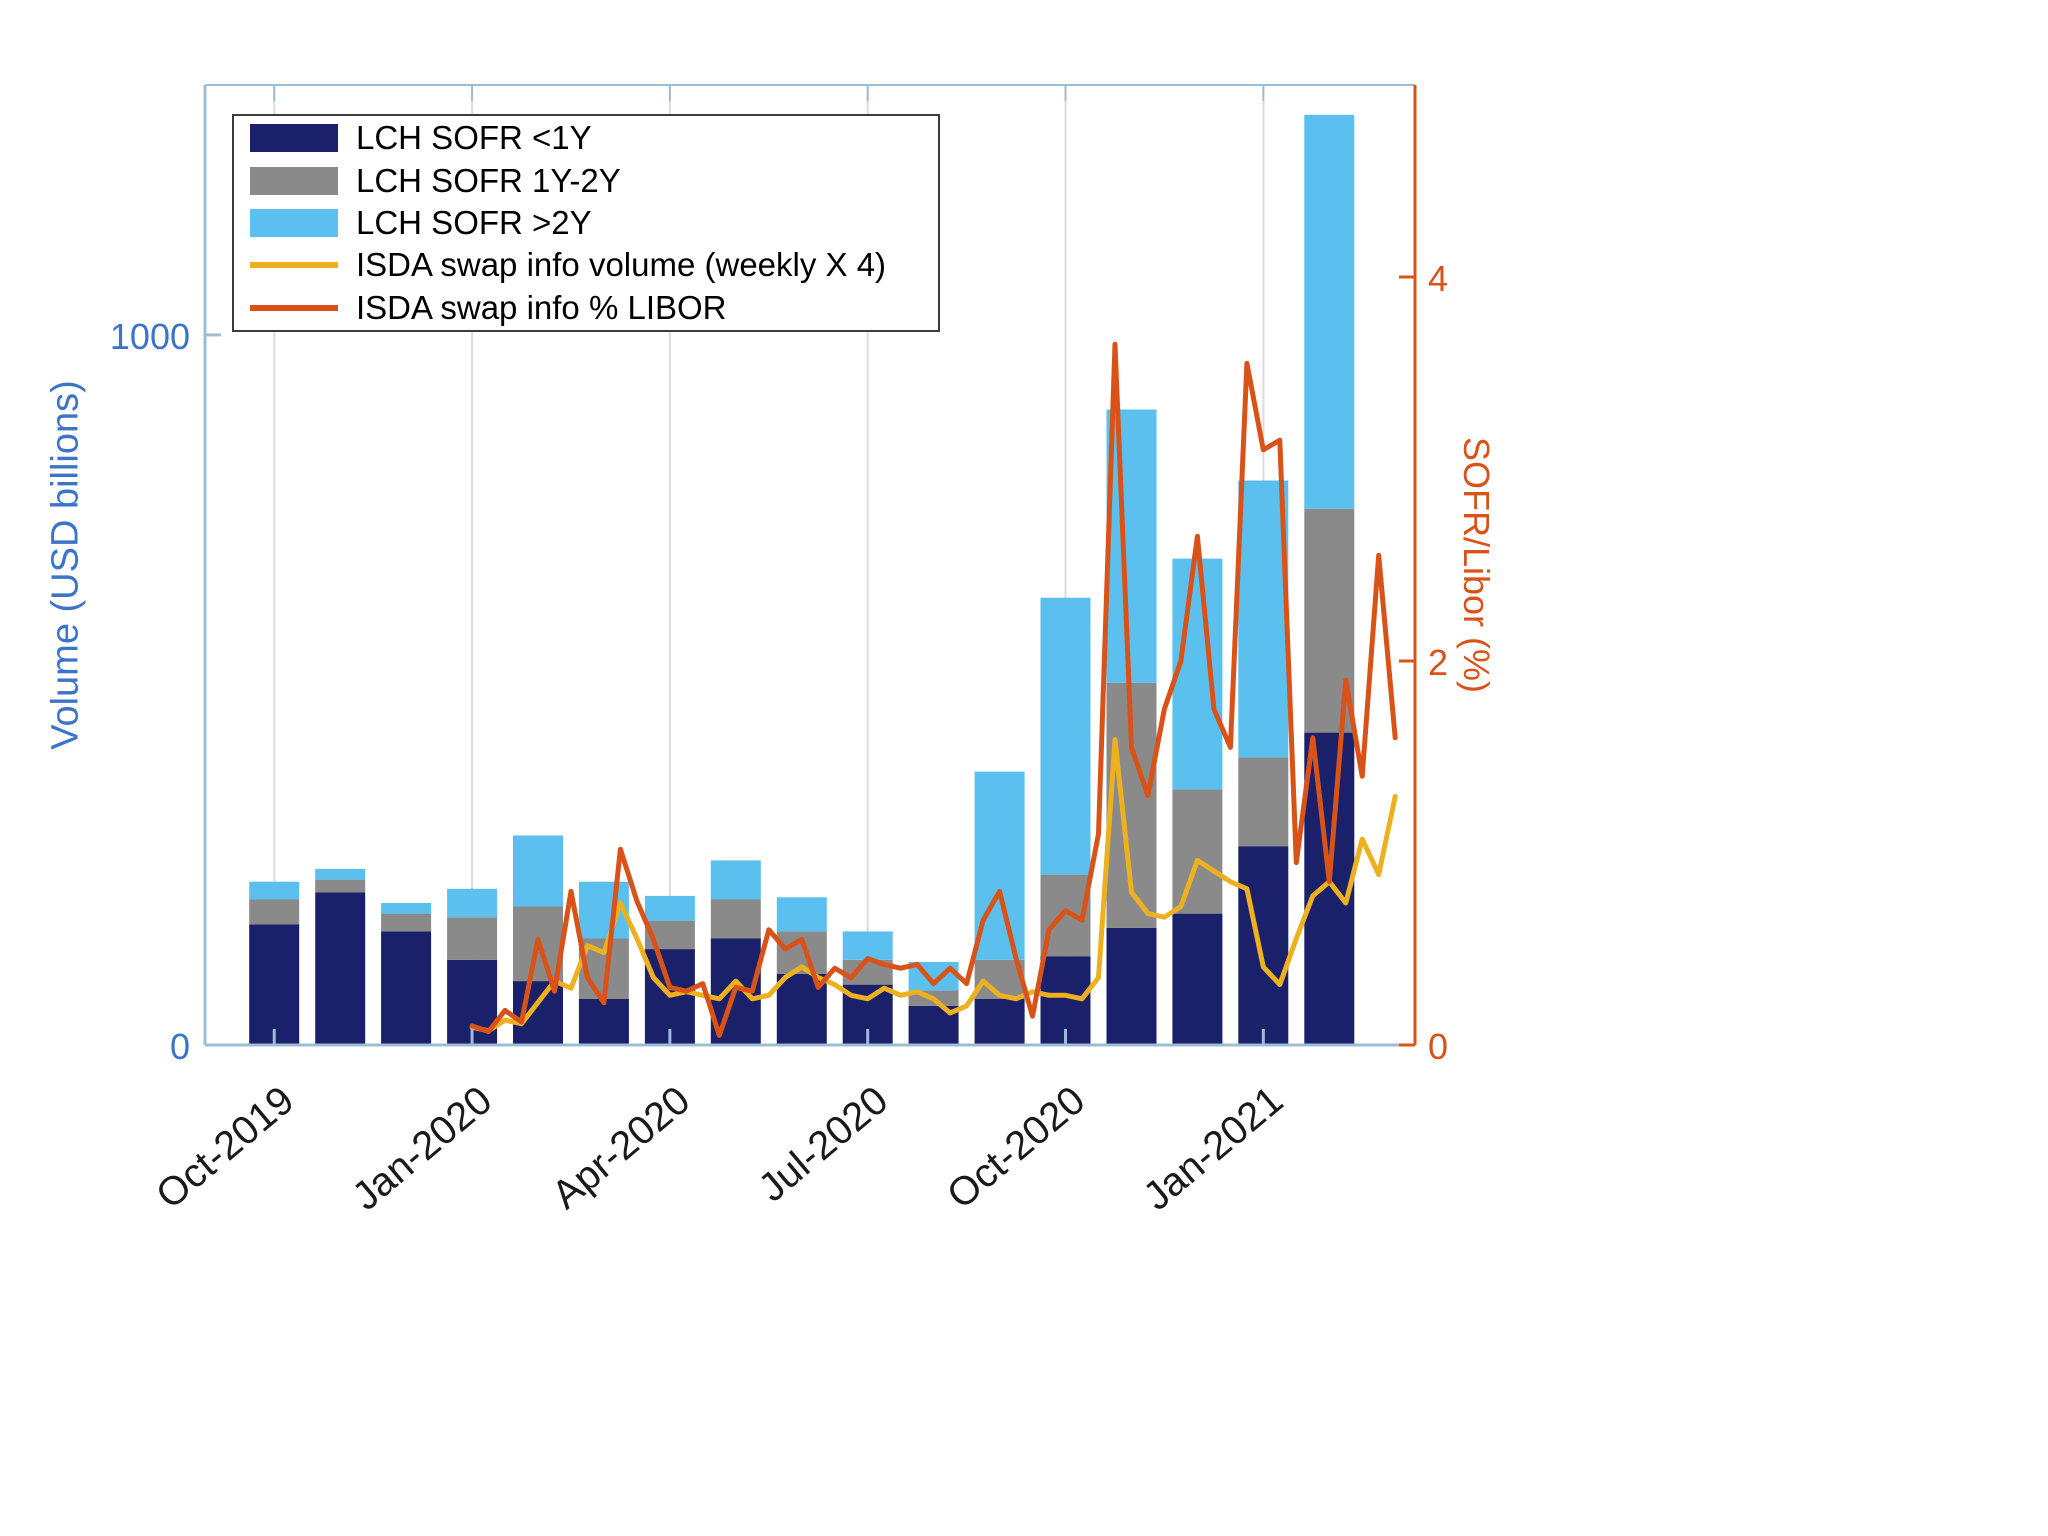 Image resolution: width=2048 pixels, height=1536 pixels. Describe the element at coordinates (1476, 565) in the screenshot. I see `right-axis-title: SOFR/Libor (%)` at that location.